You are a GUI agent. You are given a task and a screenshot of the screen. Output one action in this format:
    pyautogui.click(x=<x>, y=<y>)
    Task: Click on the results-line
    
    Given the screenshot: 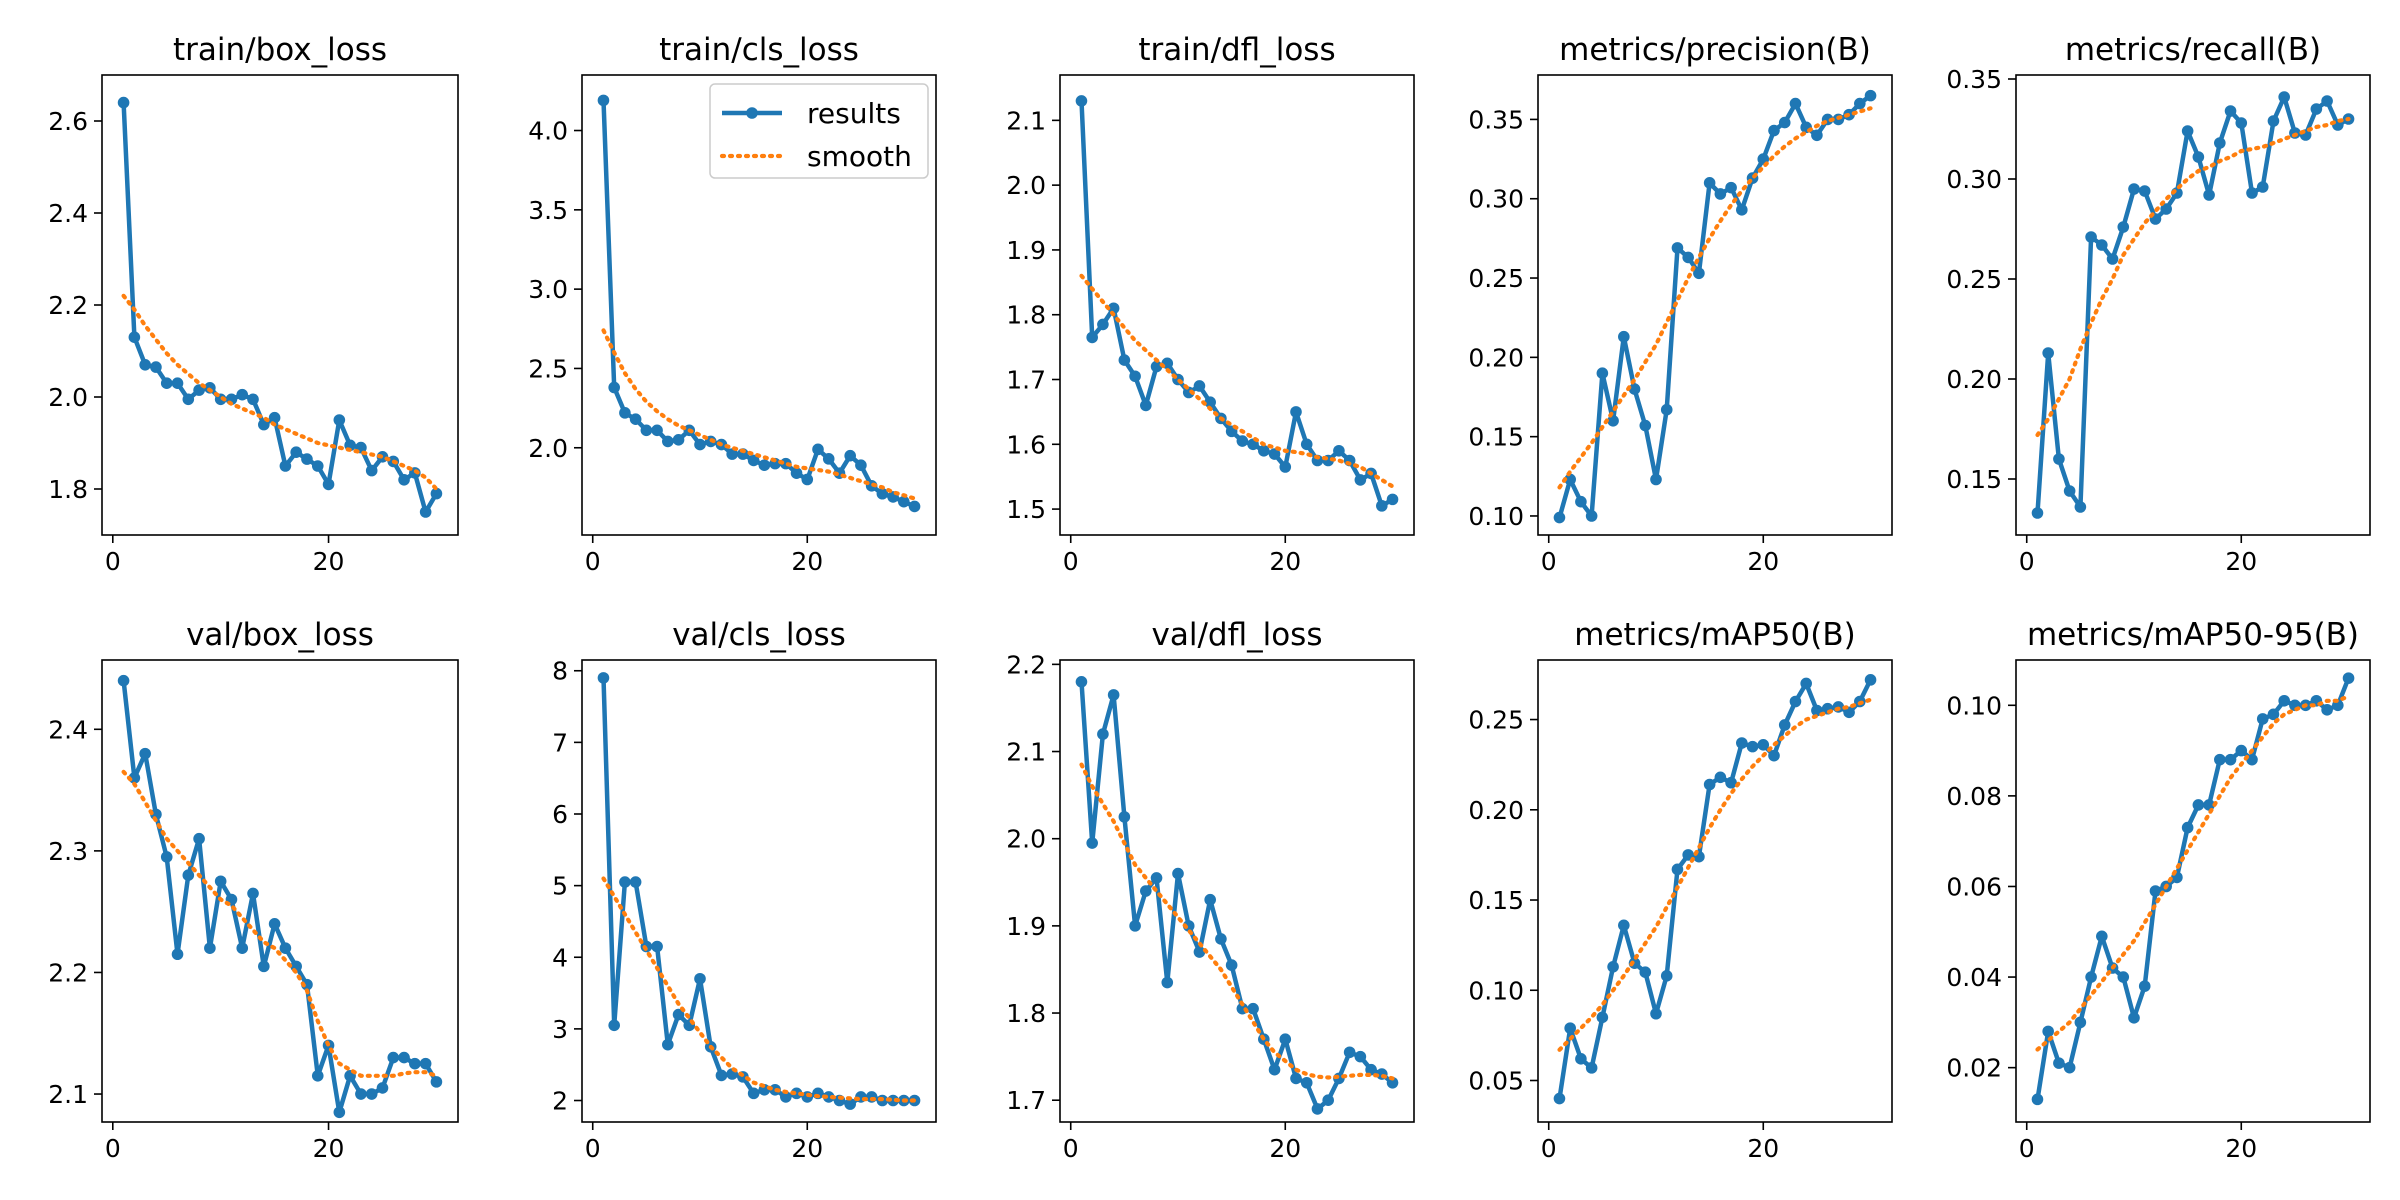 What is the action you would take?
    pyautogui.click(x=1236, y=304)
    